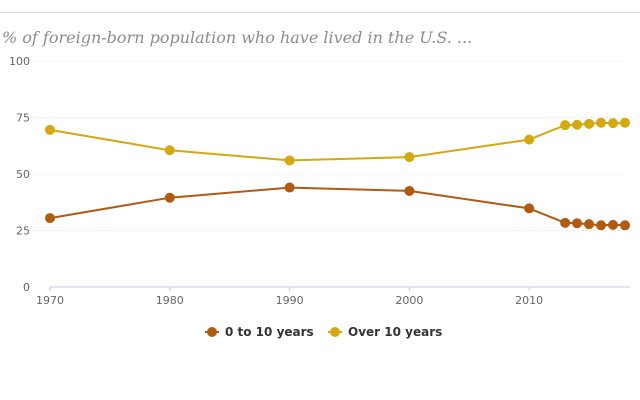  Describe the element at coordinates (26, 287) in the screenshot. I see `y-tick-label-0: 0` at that location.